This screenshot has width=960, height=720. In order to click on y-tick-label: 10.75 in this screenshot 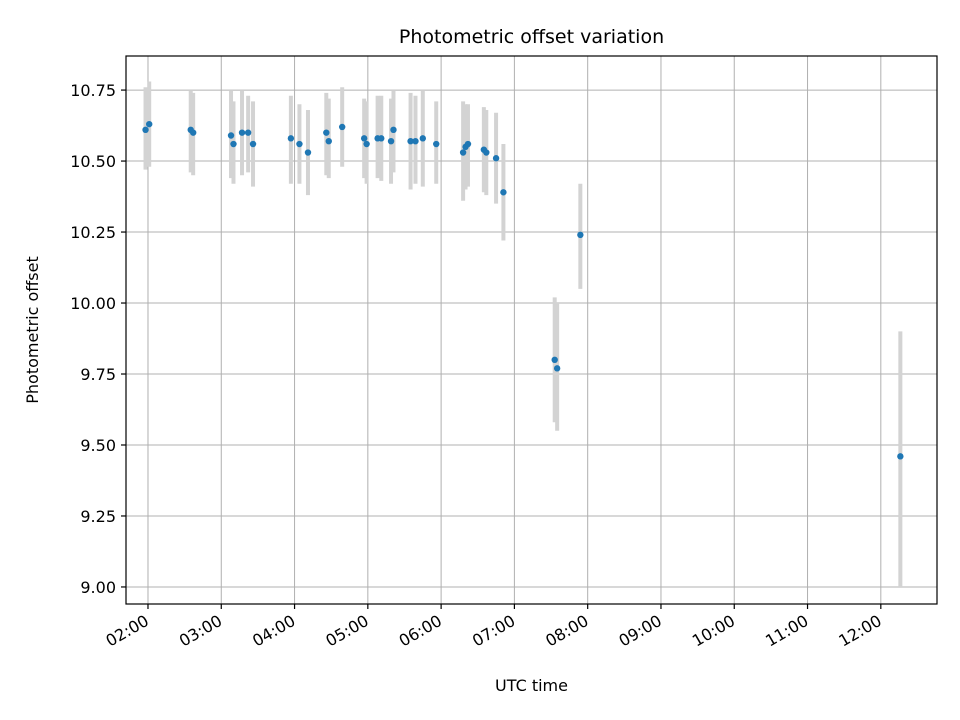, I will do `click(93, 90)`.